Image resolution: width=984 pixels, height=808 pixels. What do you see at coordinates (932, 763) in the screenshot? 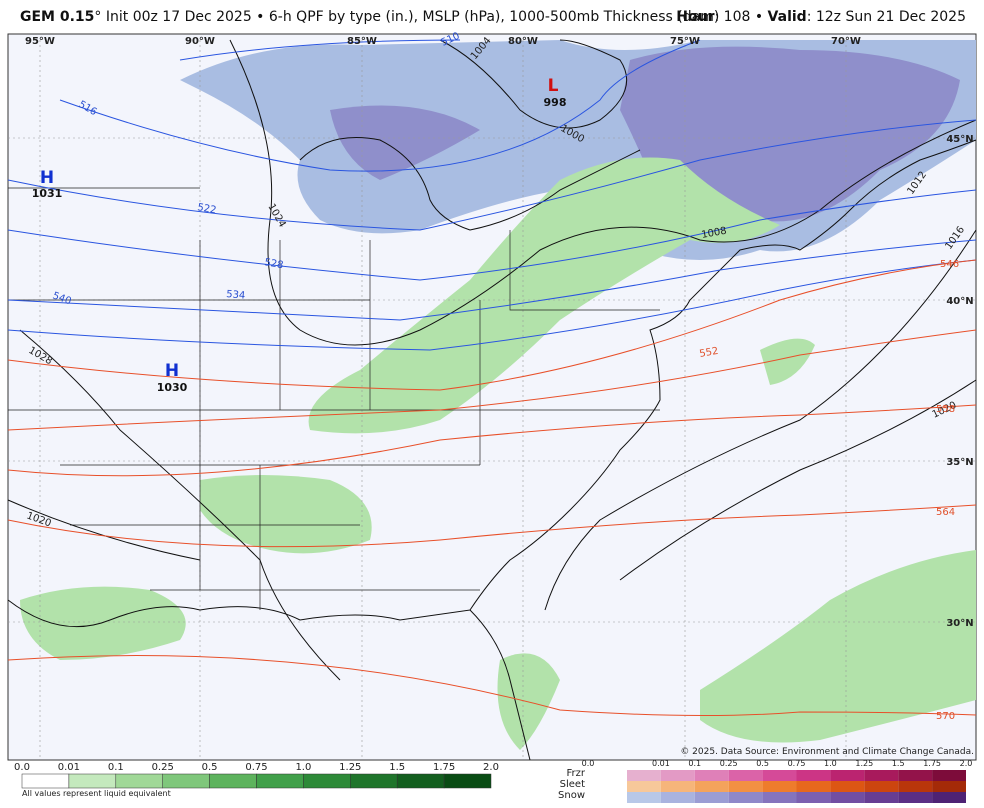
I see `scale-label: 1.75` at bounding box center [932, 763].